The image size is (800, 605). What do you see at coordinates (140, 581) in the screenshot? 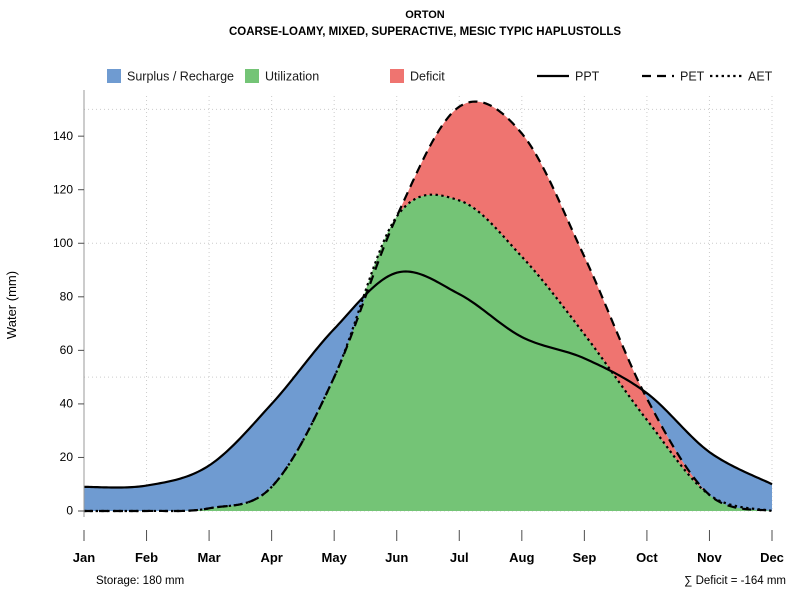
I see `storage-note: Storage: 180 mm` at bounding box center [140, 581].